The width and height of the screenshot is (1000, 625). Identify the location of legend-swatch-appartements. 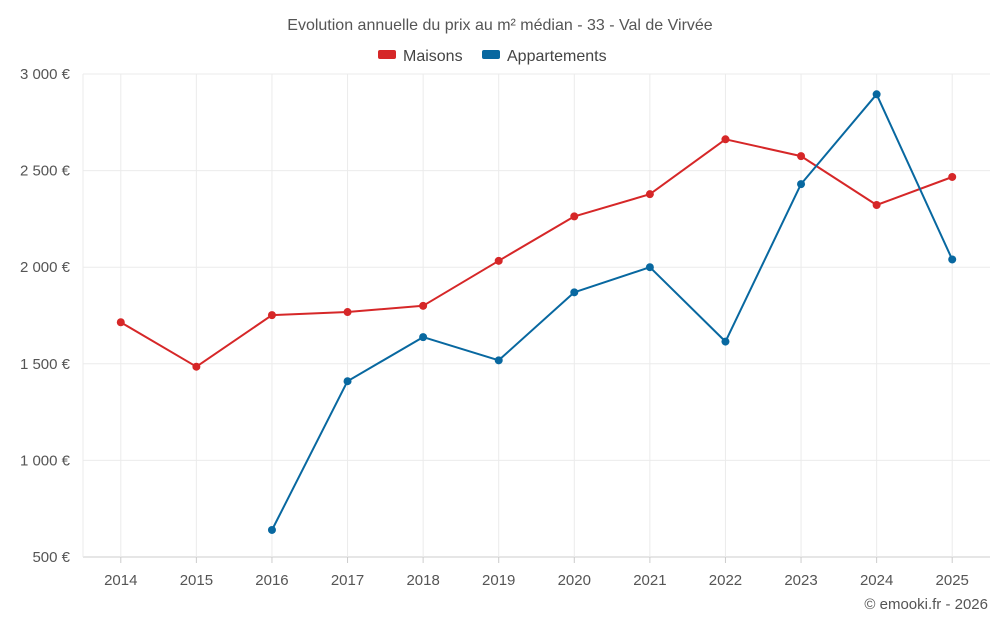
(491, 54).